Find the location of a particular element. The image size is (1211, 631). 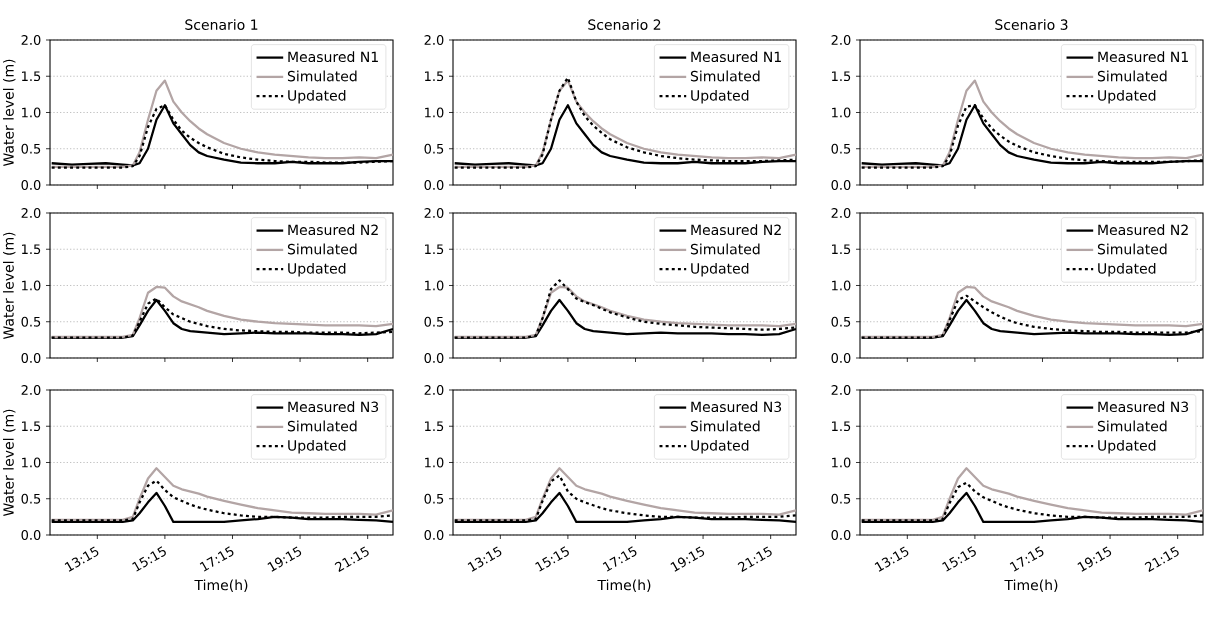

chart-title: Scenario 3 is located at coordinates (1031, 24).